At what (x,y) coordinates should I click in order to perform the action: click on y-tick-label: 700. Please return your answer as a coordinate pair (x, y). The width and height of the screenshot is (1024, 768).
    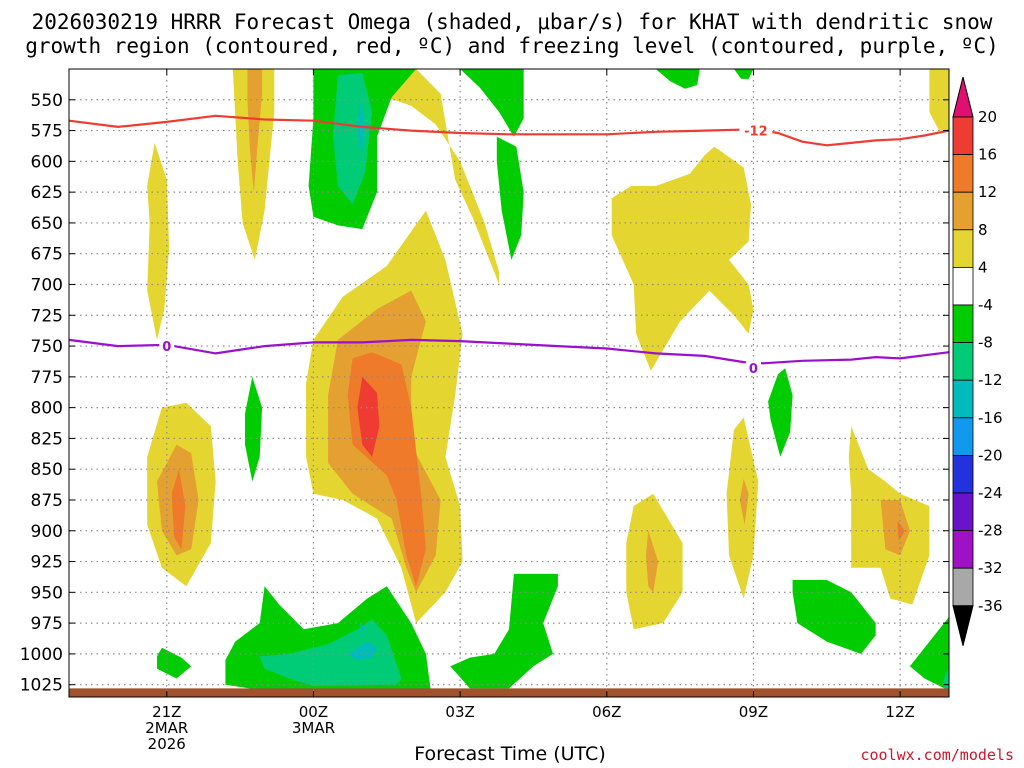
    Looking at the image, I should click on (47, 285).